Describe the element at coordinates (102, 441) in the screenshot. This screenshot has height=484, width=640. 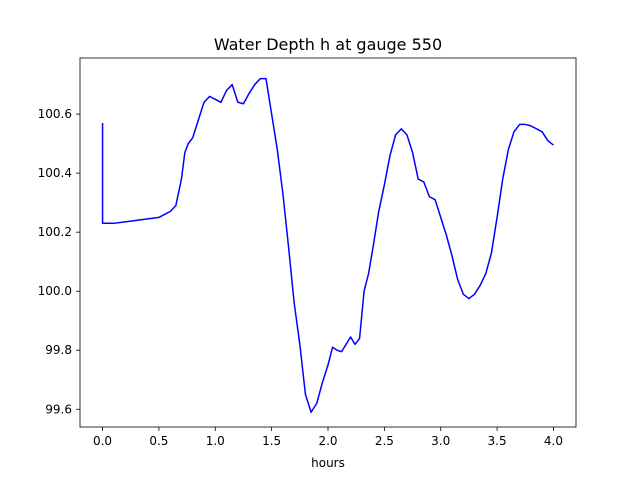
I see `x-tick-label: 0.0` at that location.